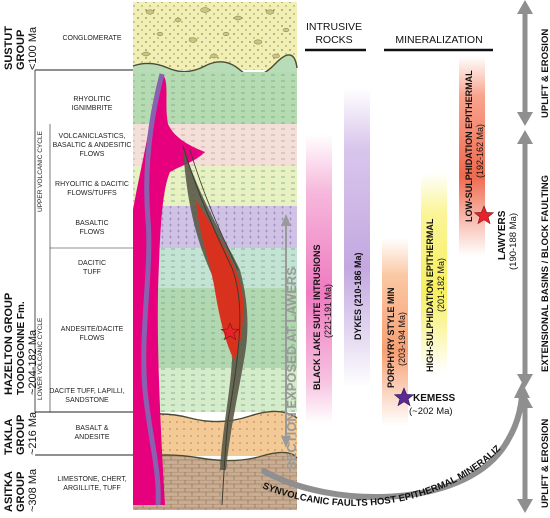 This screenshot has height=518, width=550. Describe the element at coordinates (153, 289) in the screenshot. I see `purple-dyke` at that location.